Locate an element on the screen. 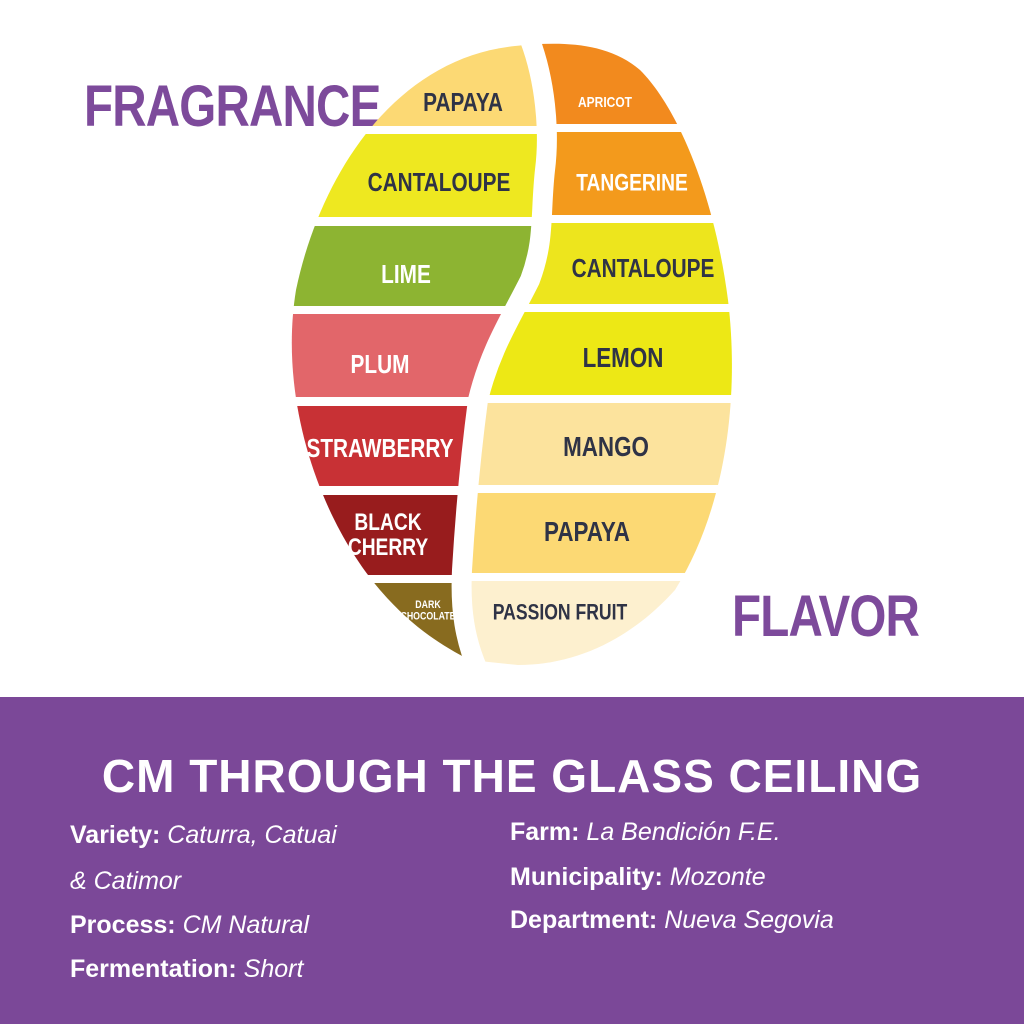 The width and height of the screenshot is (1024, 1024). detail-value: Mozonte is located at coordinates (717, 877).